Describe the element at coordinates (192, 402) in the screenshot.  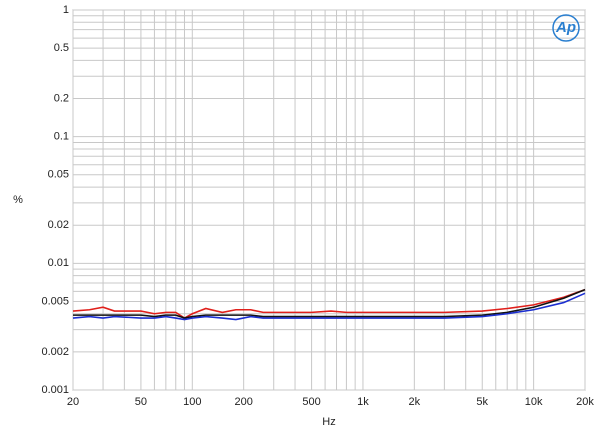
I see `x-tick-label: 100` at that location.